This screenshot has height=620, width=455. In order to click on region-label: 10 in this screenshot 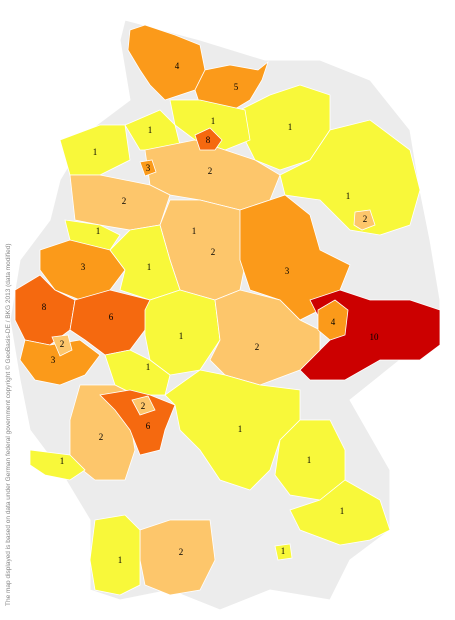, I will do `click(375, 337)`.